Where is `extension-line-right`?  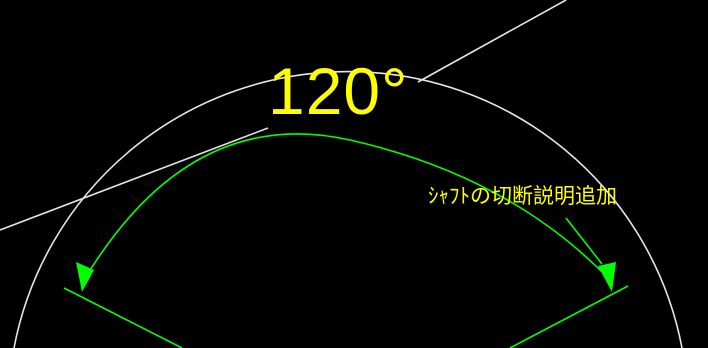 extension-line-right is located at coordinates (569, 316).